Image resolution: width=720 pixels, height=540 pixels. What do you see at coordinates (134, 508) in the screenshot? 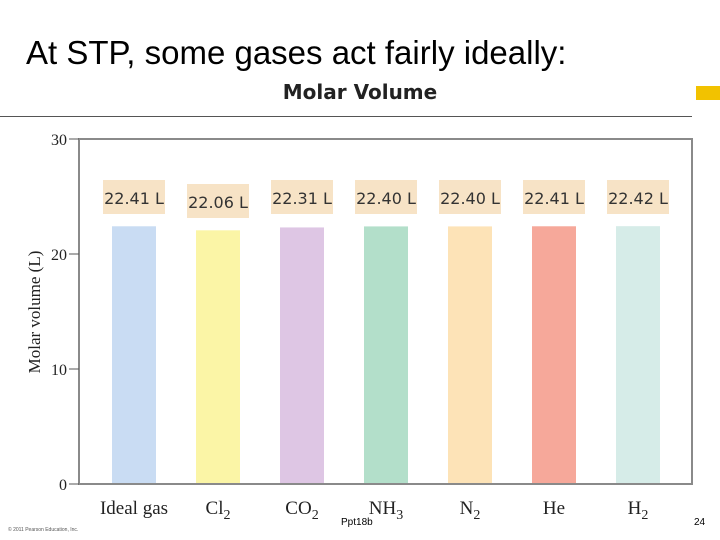
I see `x-category-label: Ideal gas` at bounding box center [134, 508].